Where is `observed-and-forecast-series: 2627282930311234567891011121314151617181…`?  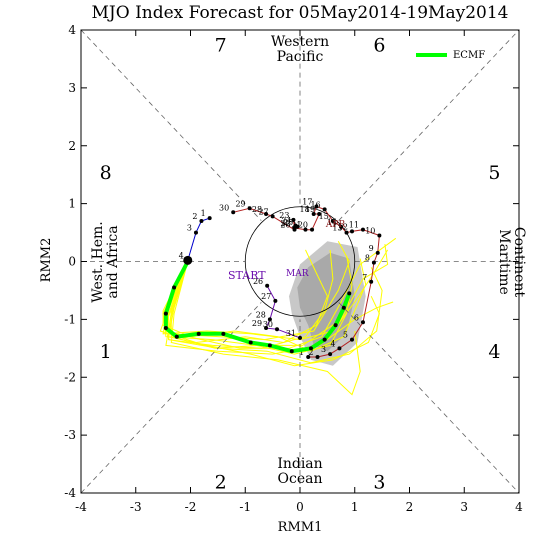 observed-and-forecast-series: 2627282930311234567891011121314151617181… is located at coordinates (272, 278).